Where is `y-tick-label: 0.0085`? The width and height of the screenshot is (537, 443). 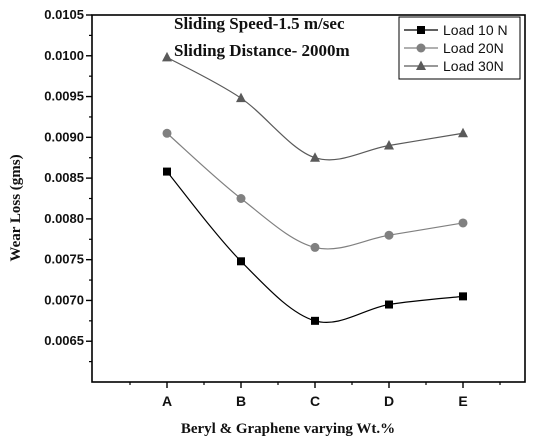
y-tick-label: 0.0085 is located at coordinates (64, 177).